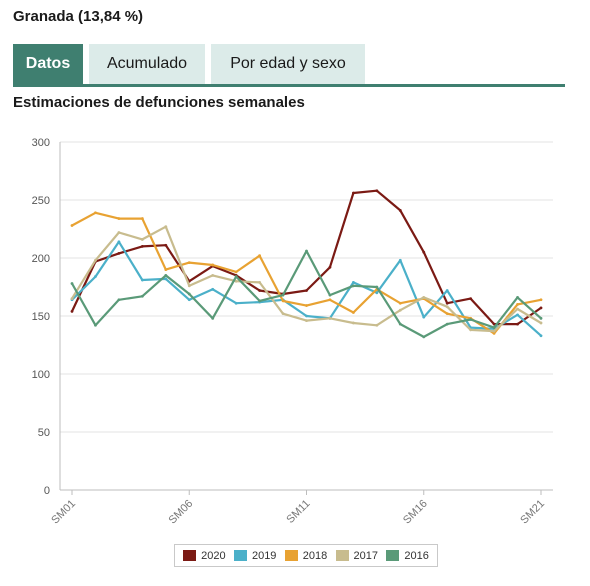 This screenshot has width=590, height=586. Describe the element at coordinates (41, 259) in the screenshot. I see `y-tick-label: 200` at that location.